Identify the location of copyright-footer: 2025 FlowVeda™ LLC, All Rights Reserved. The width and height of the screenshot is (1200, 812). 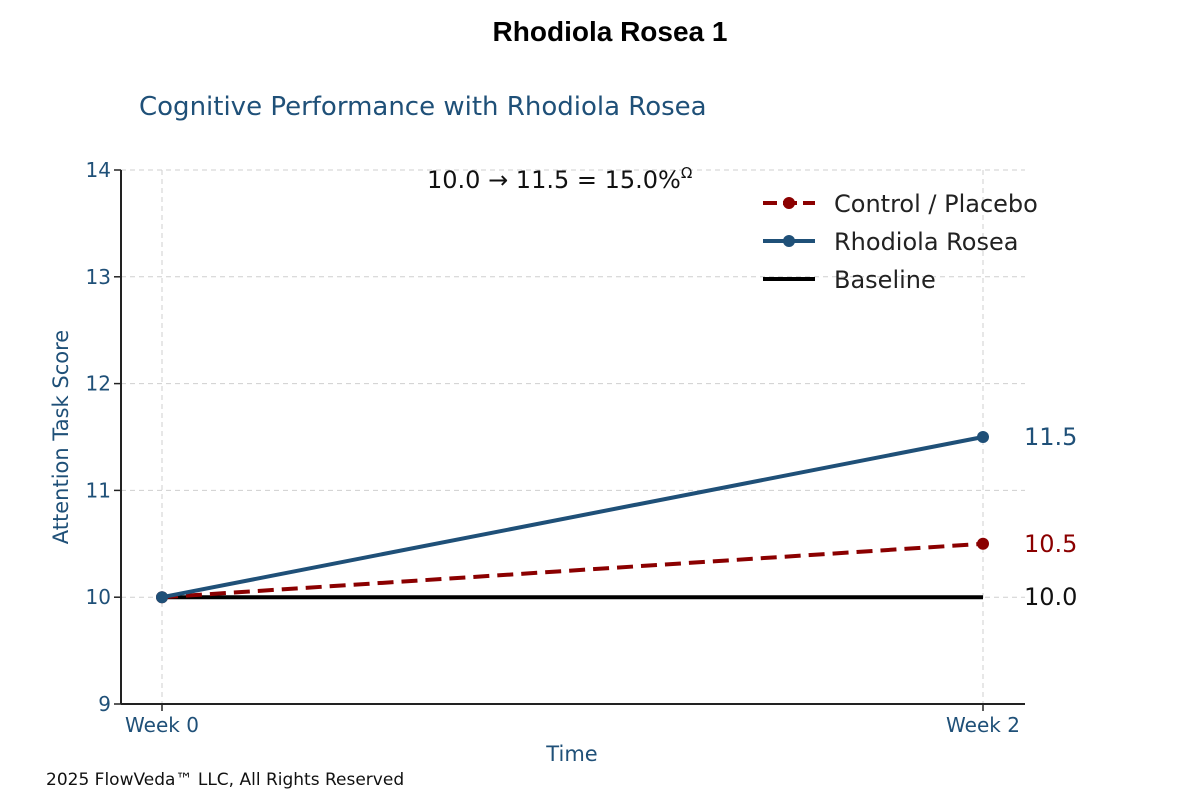
(225, 780).